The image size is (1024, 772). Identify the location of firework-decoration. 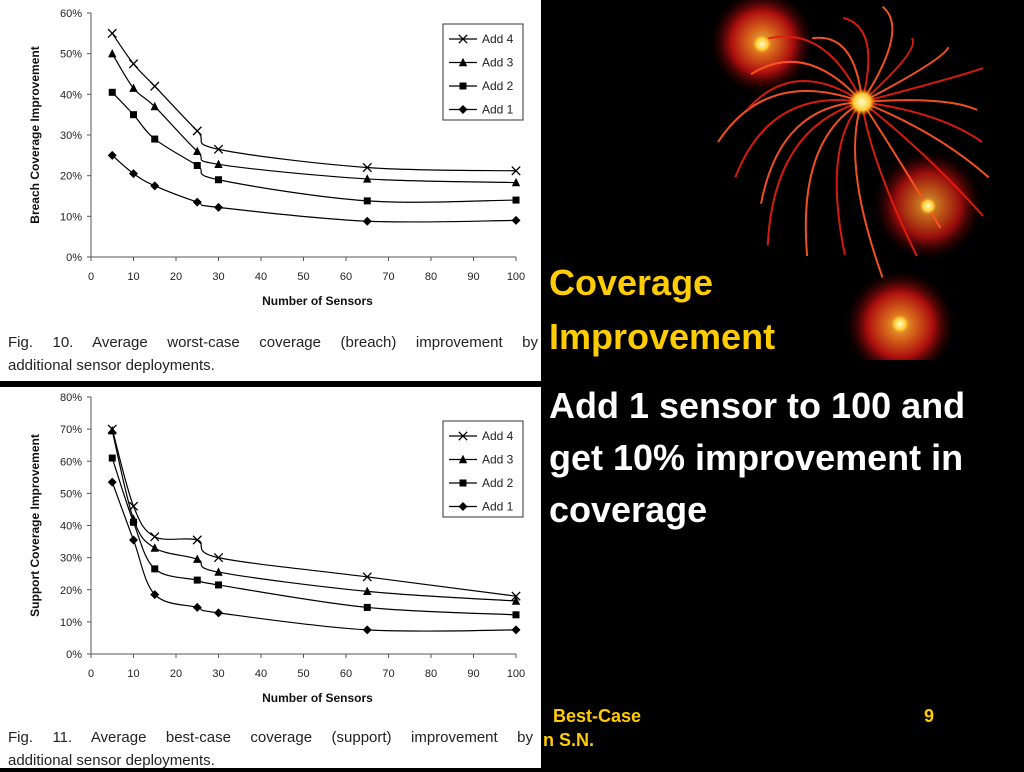
(850, 180).